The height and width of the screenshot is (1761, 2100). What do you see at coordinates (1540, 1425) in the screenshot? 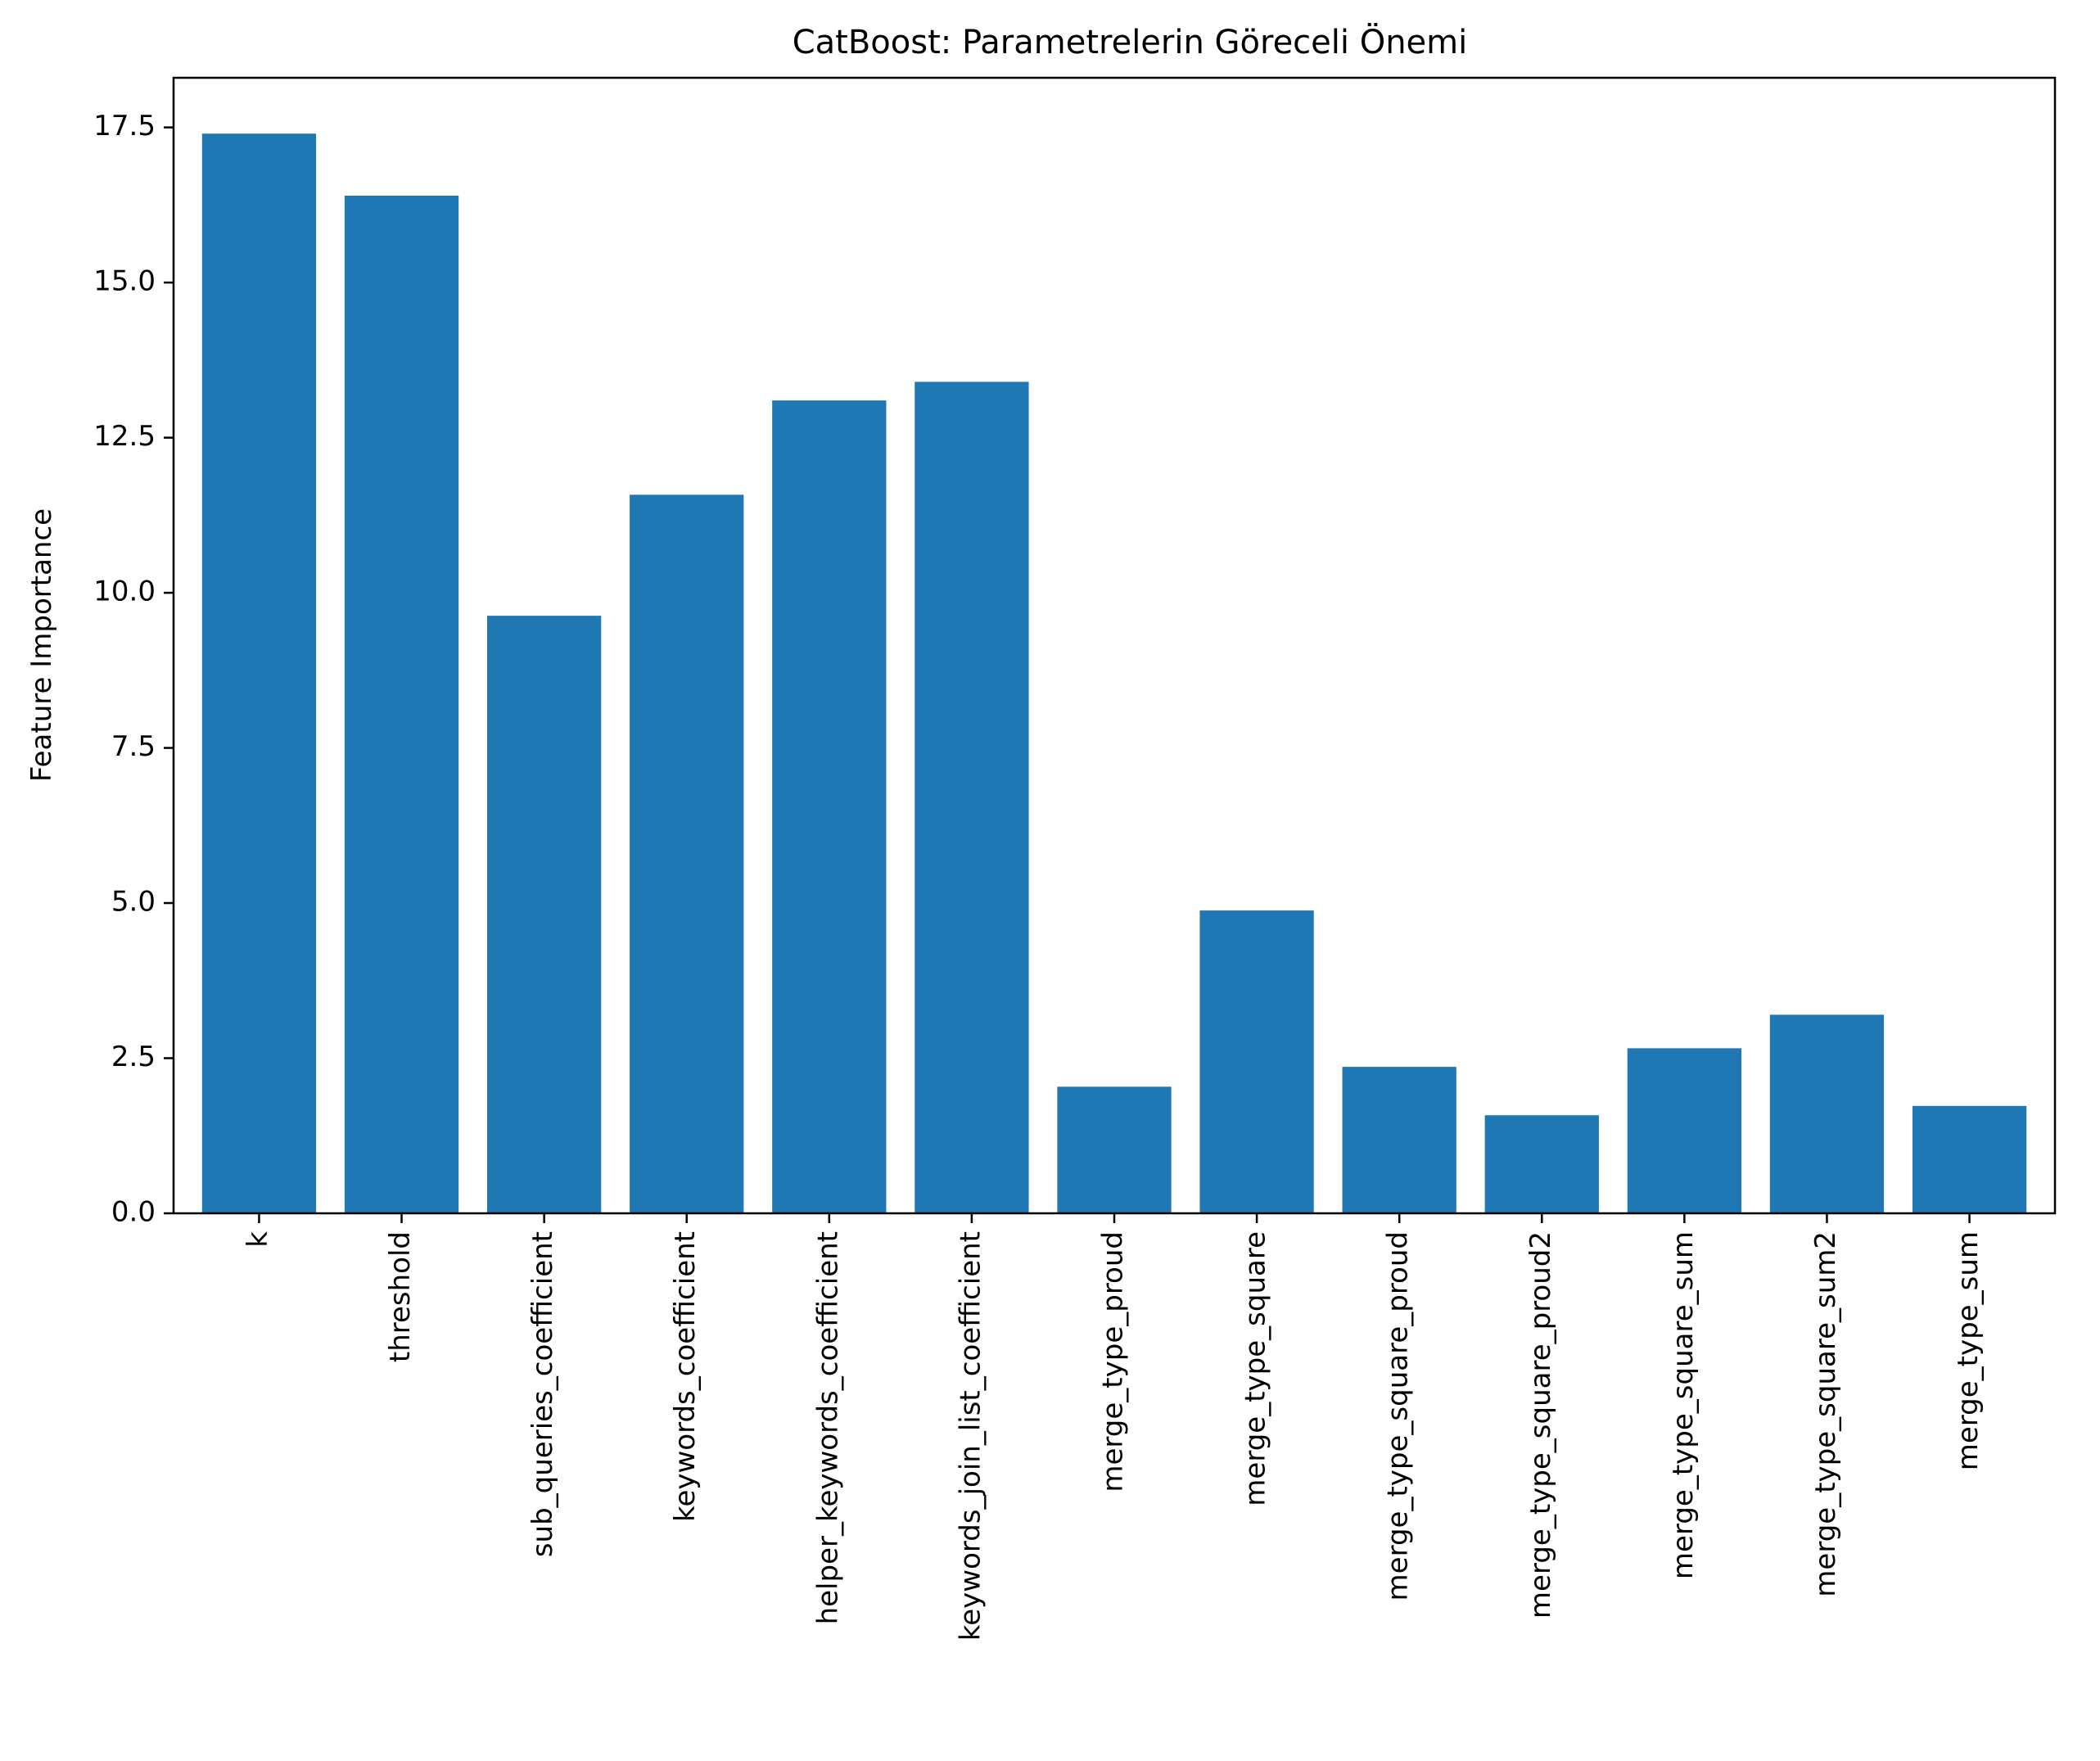
I see `x-tick-label: merge_type_square_proud2` at bounding box center [1540, 1425].